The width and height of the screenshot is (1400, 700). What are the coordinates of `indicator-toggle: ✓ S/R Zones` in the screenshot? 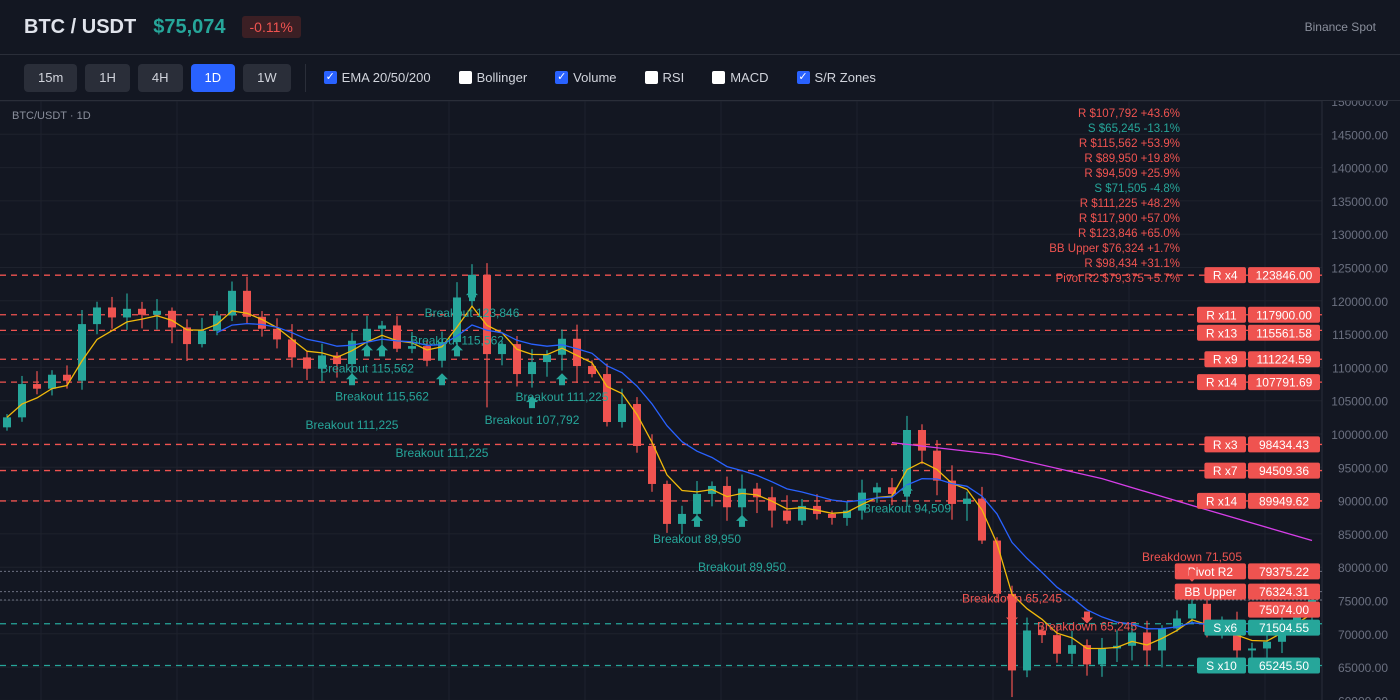 It's located at (836, 77).